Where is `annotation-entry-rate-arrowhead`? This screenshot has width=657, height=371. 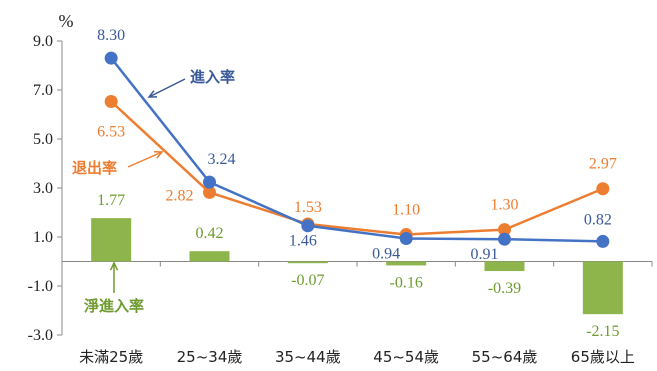
annotation-entry-rate-arrowhead is located at coordinates (152, 94).